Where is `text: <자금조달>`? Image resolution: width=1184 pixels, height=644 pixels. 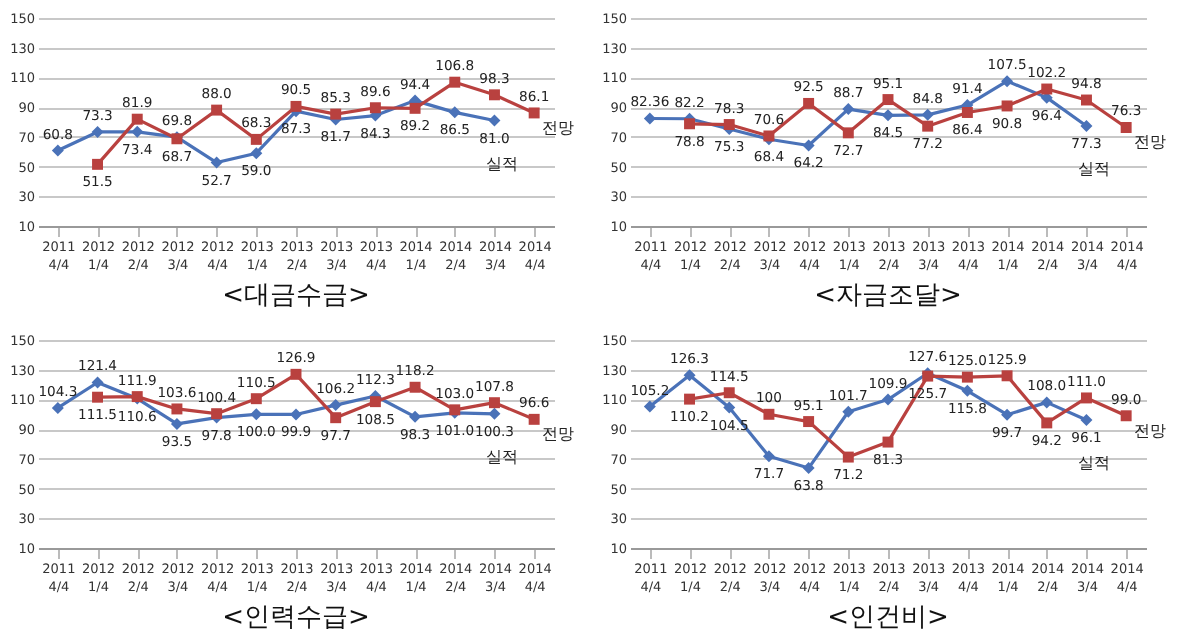
text: <자금조달> is located at coordinates (888, 296).